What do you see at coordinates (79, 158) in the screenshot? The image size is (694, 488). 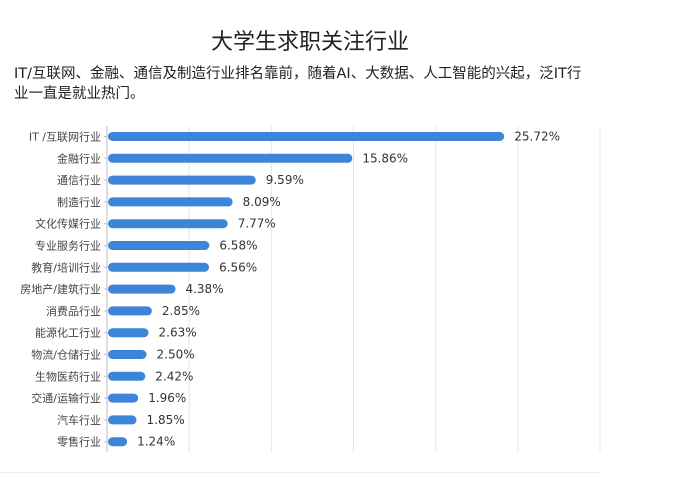 I see `category-label: 金融行业` at bounding box center [79, 158].